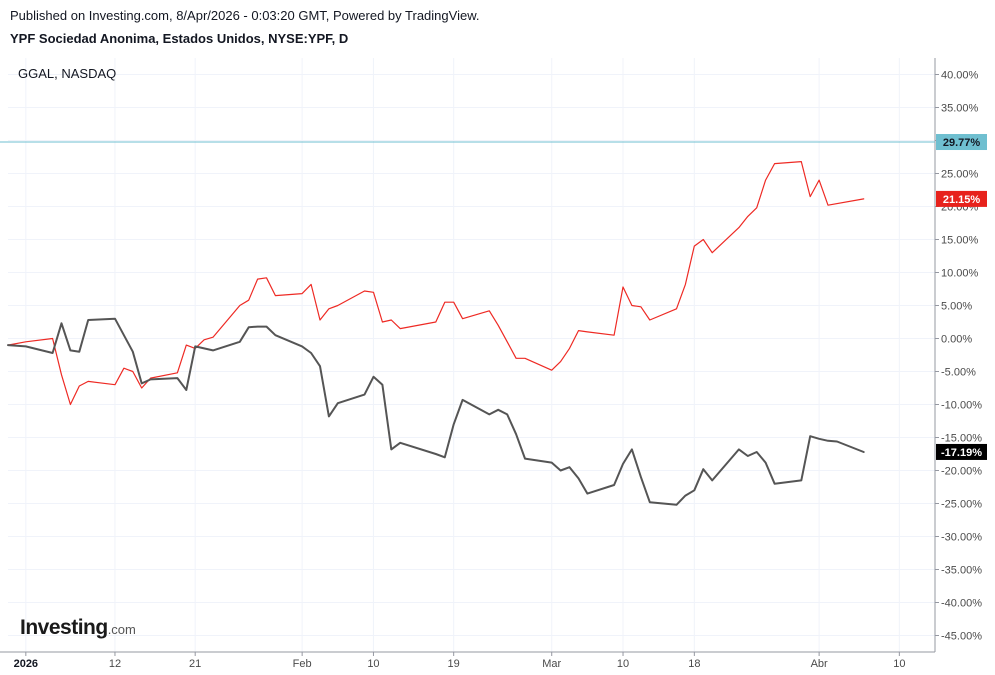 The height and width of the screenshot is (675, 995). What do you see at coordinates (961, 439) in the screenshot?
I see `y-tick-label: -15.00%` at bounding box center [961, 439].